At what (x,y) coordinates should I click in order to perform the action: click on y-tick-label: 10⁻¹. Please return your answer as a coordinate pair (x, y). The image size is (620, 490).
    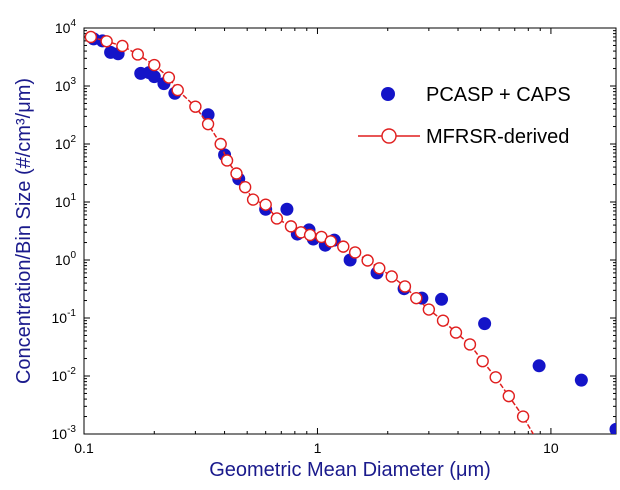
    Looking at the image, I should click on (64, 317).